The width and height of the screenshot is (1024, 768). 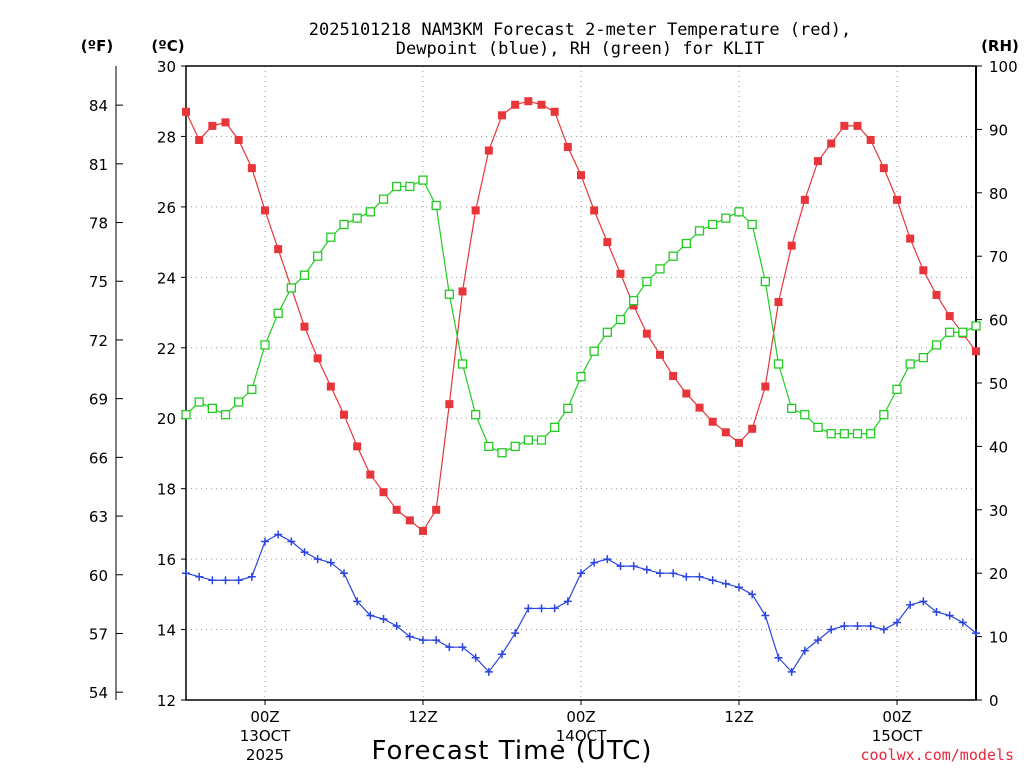 What do you see at coordinates (581, 736) in the screenshot?
I see `x-tick-date-label: 14OCT` at bounding box center [581, 736].